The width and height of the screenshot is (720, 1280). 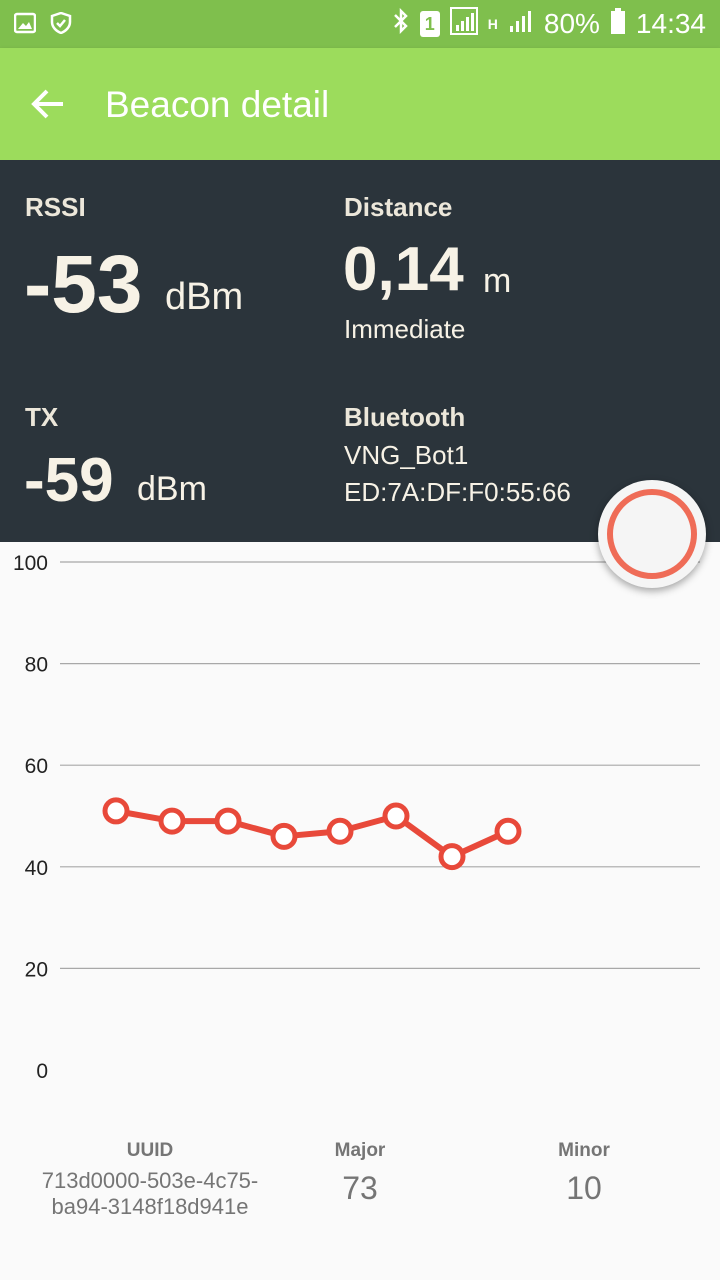 I want to click on major-value: 73, so click(x=360, y=1188).